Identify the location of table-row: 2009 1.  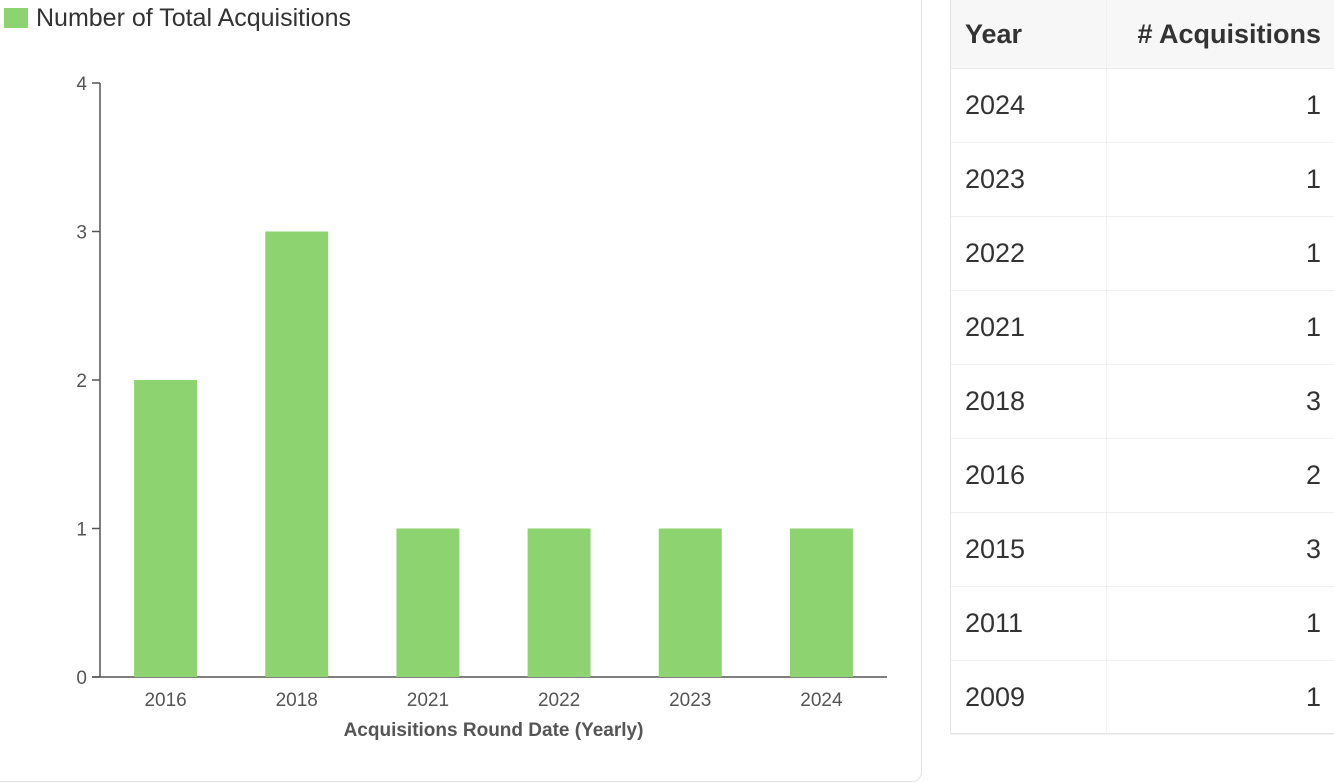
(1142, 698).